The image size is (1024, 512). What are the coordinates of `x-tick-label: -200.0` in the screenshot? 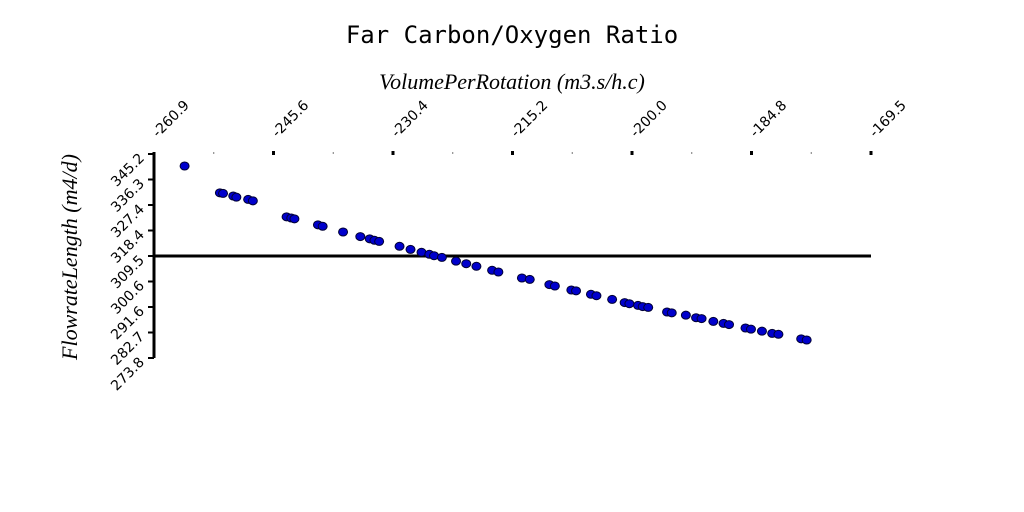 It's located at (649, 119).